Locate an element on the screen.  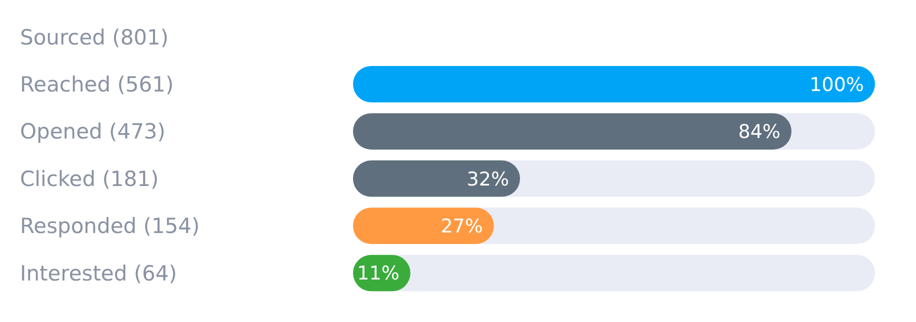
bar is located at coordinates (614, 84).